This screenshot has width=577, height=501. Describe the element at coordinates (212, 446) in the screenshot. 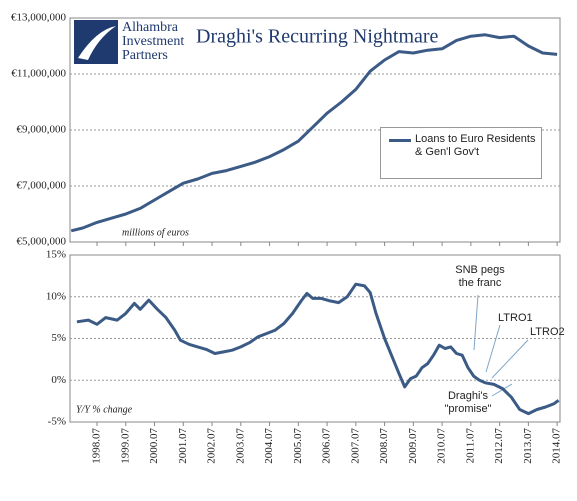

I see `x-tick-label: 2002.07` at that location.